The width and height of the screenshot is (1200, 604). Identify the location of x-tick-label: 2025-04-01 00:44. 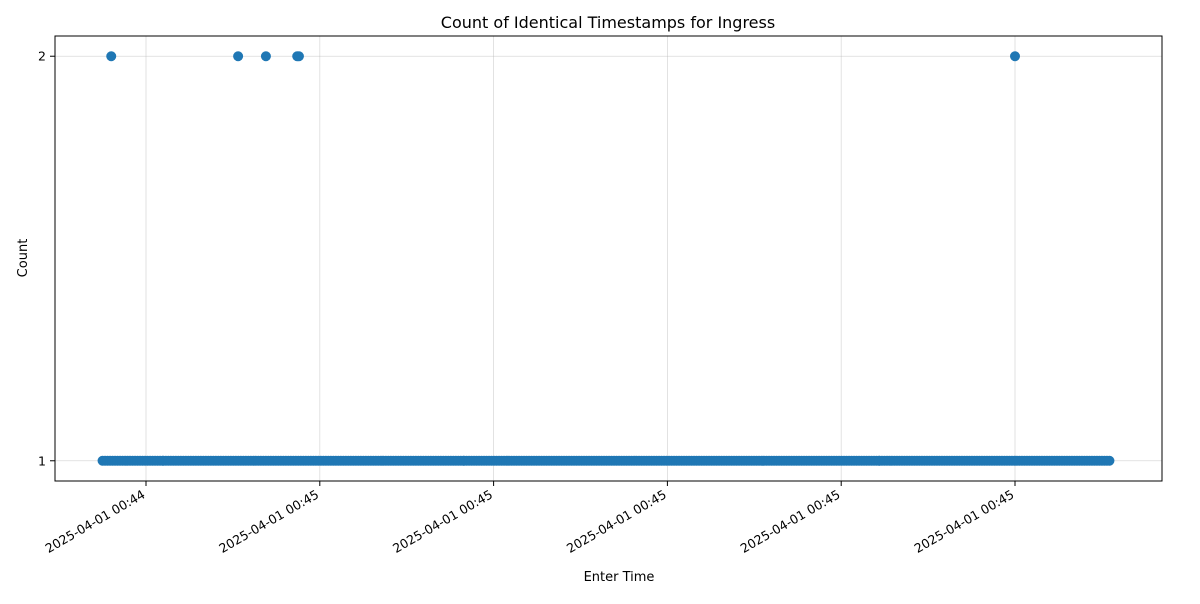
(94, 521).